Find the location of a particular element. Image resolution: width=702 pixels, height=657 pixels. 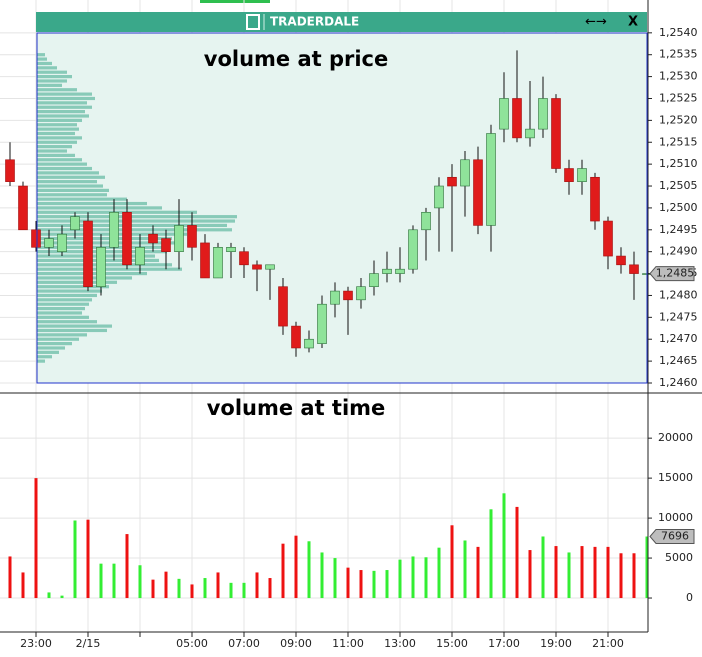

y-tick-label: 0 is located at coordinates (689, 597).